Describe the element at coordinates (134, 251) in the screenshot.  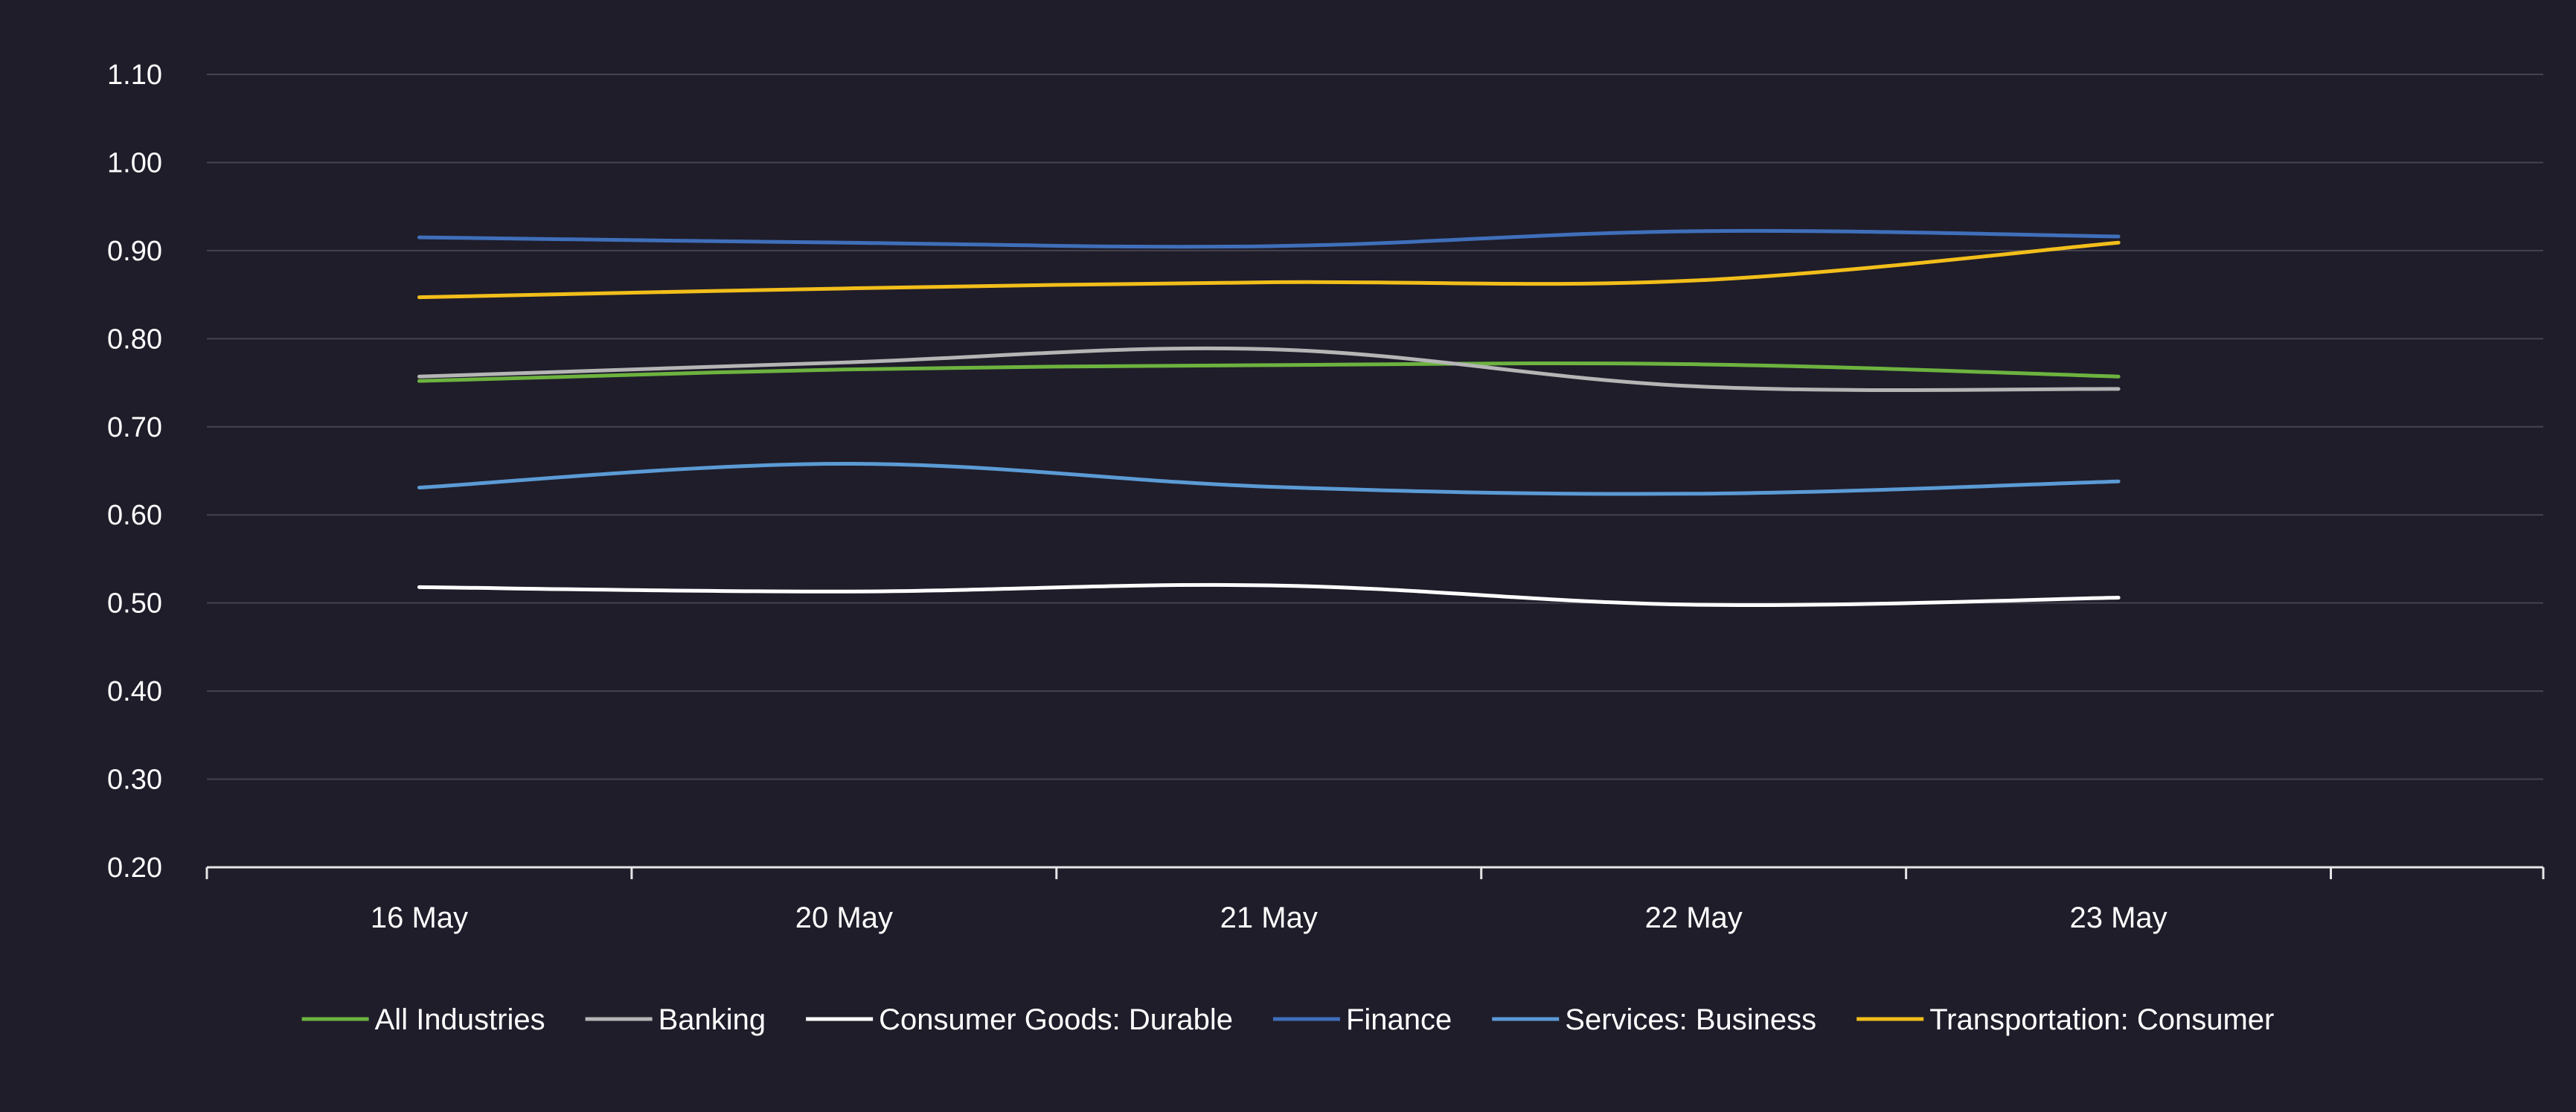
I see `y-tick-label: 0.90` at that location.